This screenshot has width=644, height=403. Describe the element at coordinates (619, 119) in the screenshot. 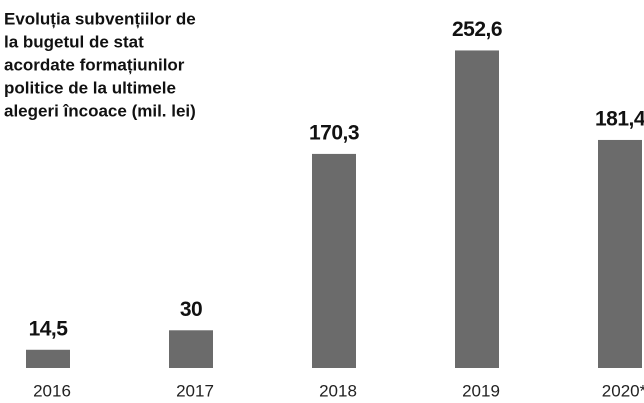

I see `value-label: 181,4` at that location.